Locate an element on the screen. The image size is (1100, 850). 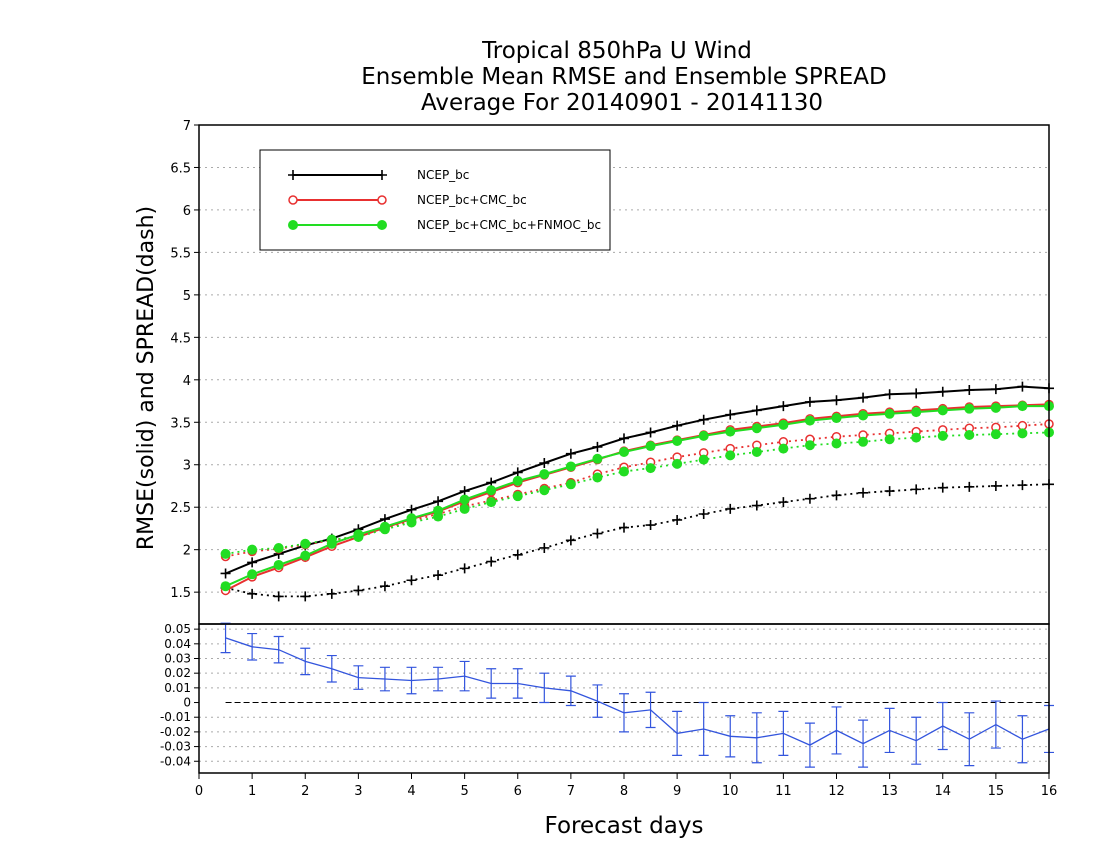
legend-label: NCEP_bc+CMC_bc+FNMOC_bc is located at coordinates (509, 225).